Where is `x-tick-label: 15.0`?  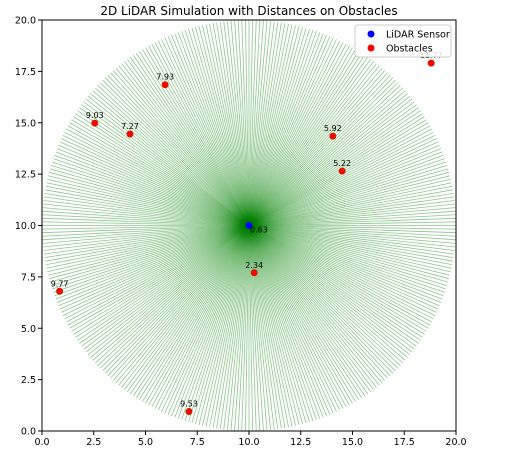
x-tick-label: 15.0 is located at coordinates (352, 442).